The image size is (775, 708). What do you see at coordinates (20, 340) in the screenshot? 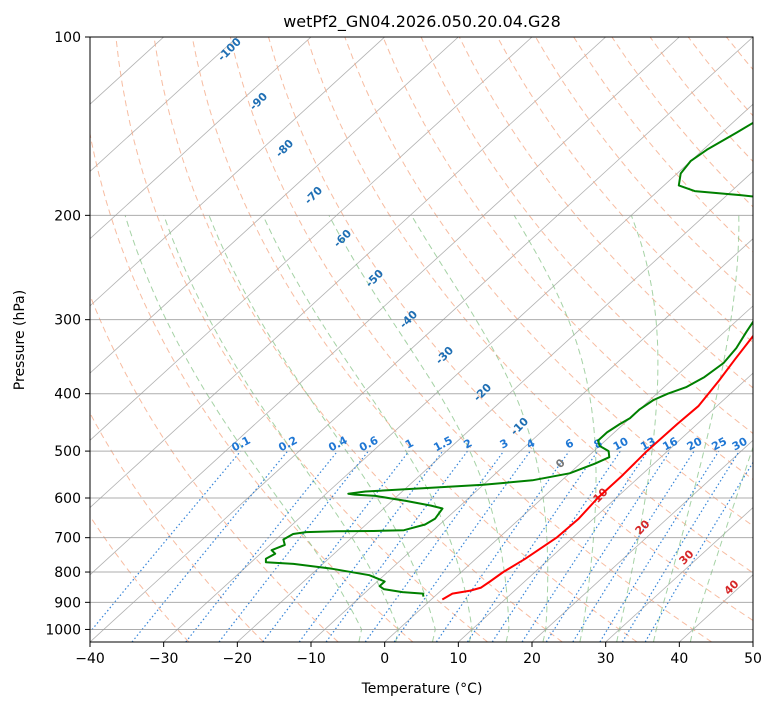
I see `y-axis-label: Pressure (hPa)` at bounding box center [20, 340].